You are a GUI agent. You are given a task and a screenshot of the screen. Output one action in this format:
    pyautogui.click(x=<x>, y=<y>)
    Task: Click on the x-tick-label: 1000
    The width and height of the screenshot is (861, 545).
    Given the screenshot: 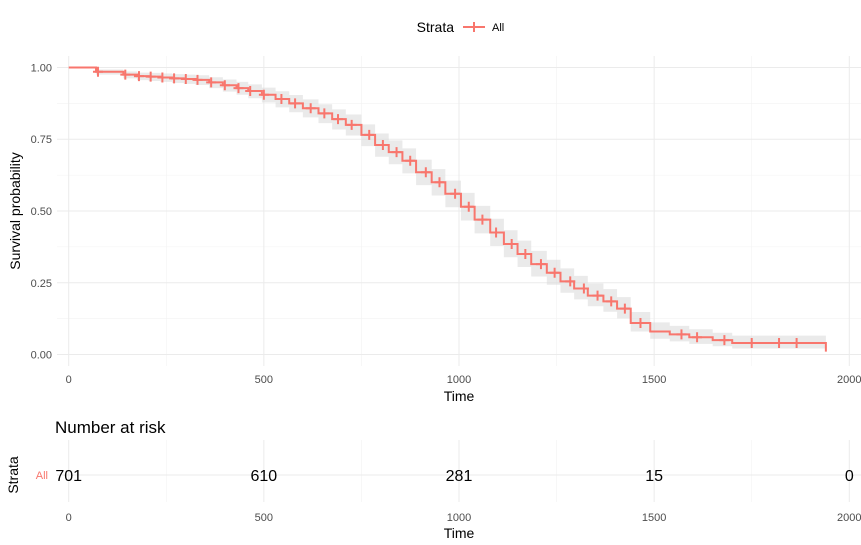 What is the action you would take?
    pyautogui.click(x=459, y=380)
    